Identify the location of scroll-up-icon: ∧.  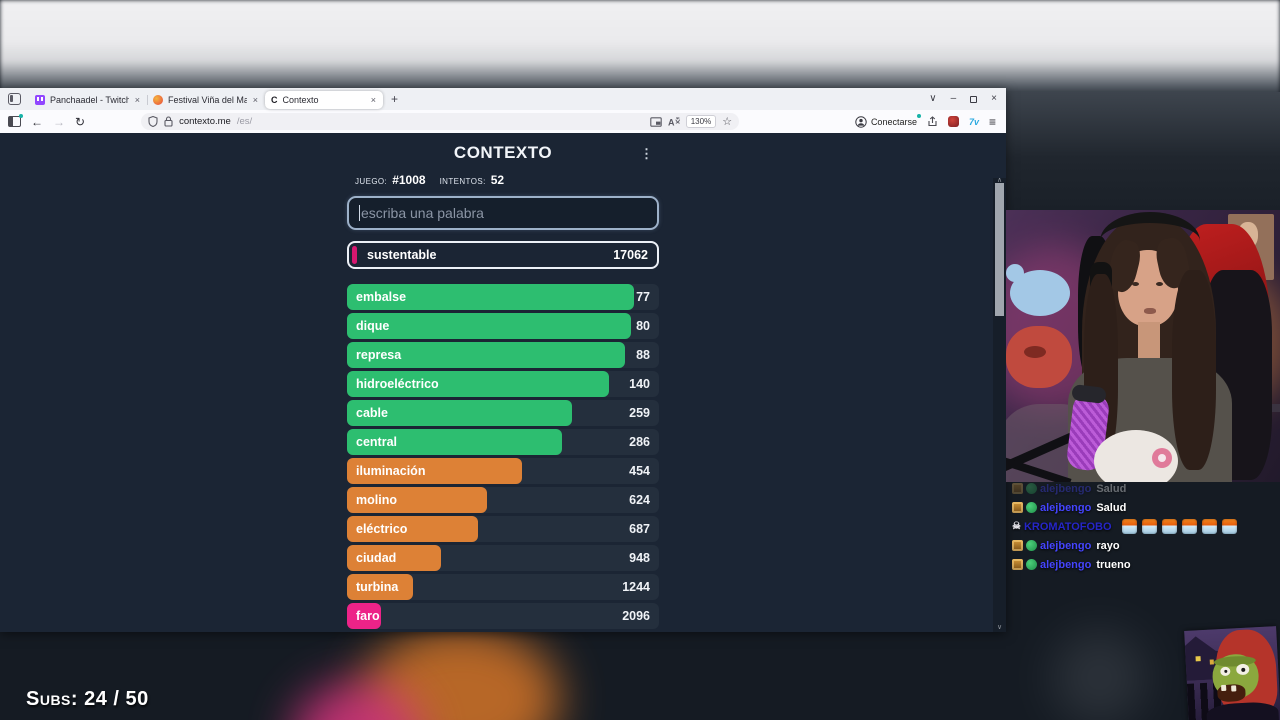
(999, 180).